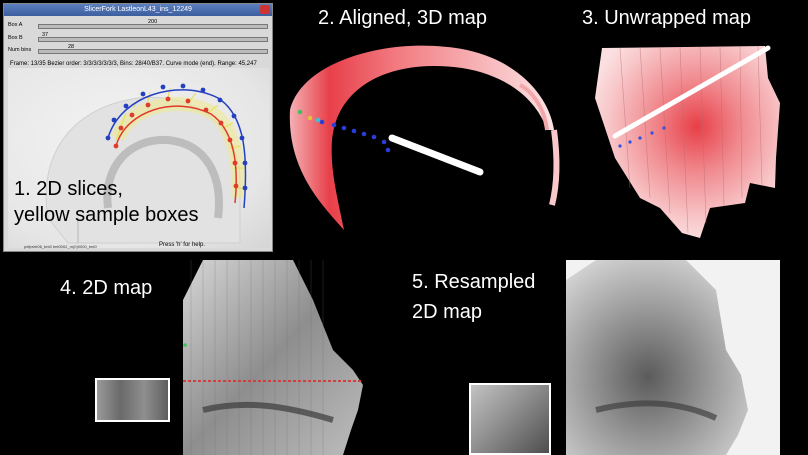 This screenshot has height=455, width=808. I want to click on panel4-caption: 4. 2D map, so click(106, 288).